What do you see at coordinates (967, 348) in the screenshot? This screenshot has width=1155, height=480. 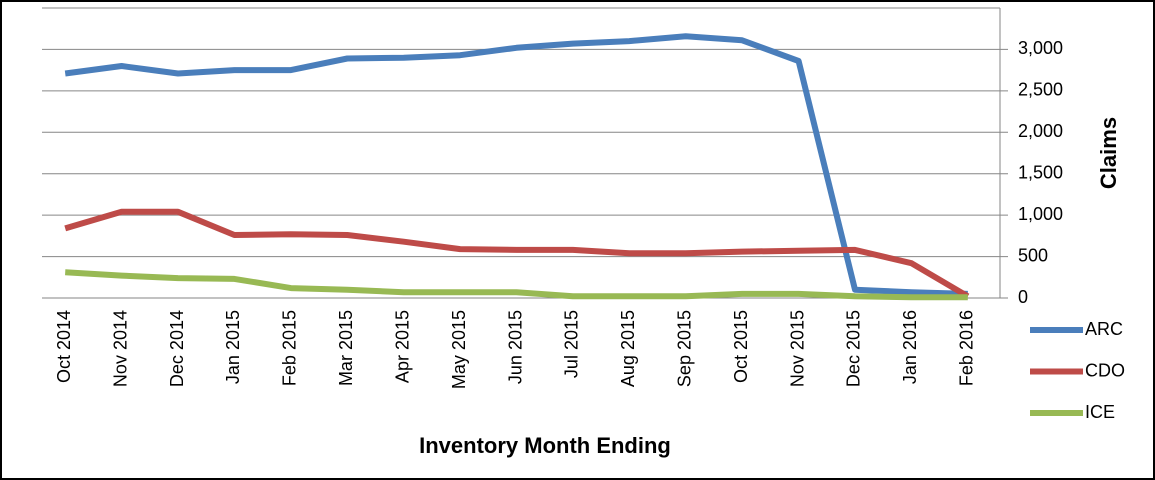 I see `x-tick-label: Feb 2016` at bounding box center [967, 348].